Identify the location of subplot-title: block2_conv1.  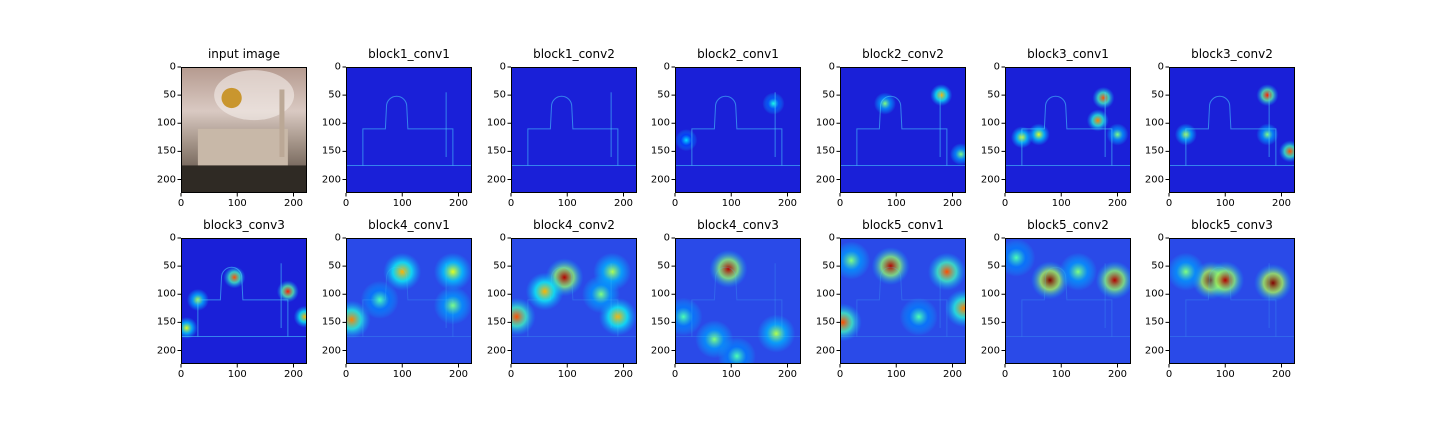
(738, 54).